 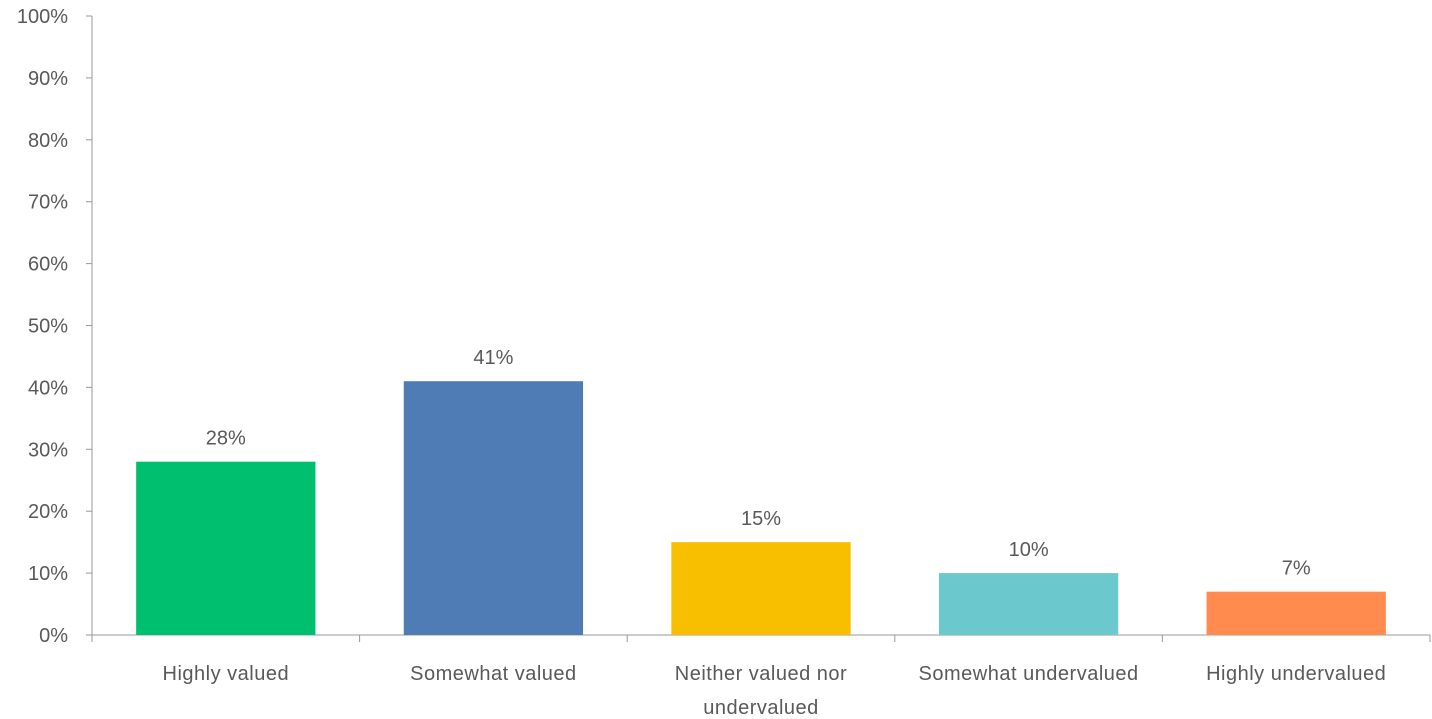 I want to click on y-tick-label: 90%, so click(x=48, y=79).